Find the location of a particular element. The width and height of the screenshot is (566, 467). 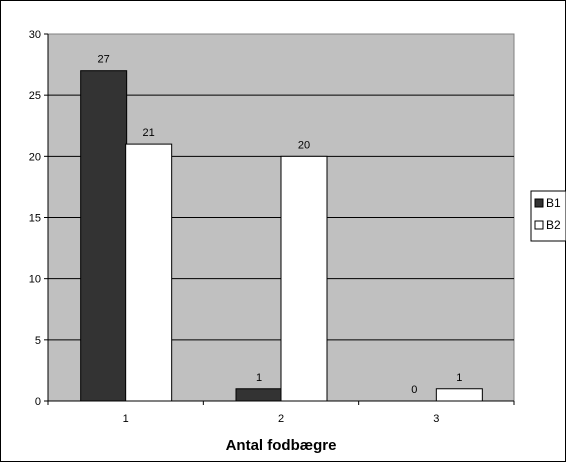

data-label-b1-3: 0 is located at coordinates (414, 390).